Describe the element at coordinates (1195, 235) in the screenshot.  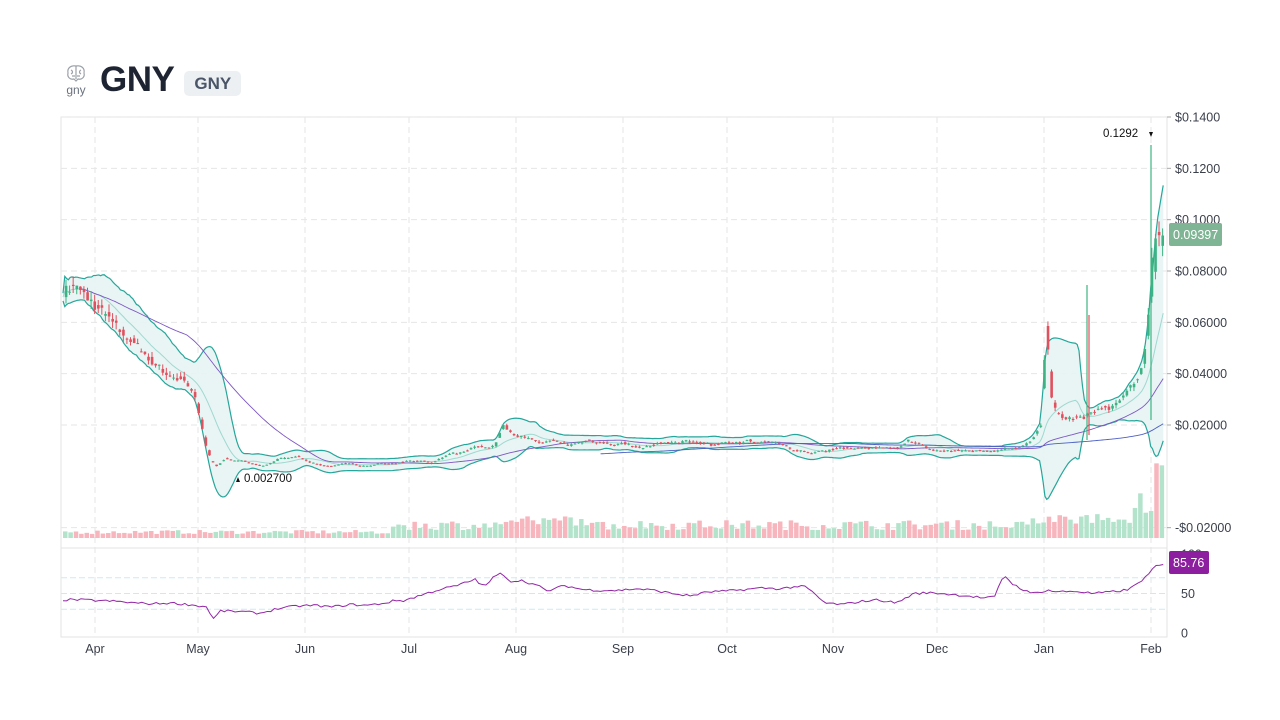
I see `last-price-value: 0.09397` at that location.